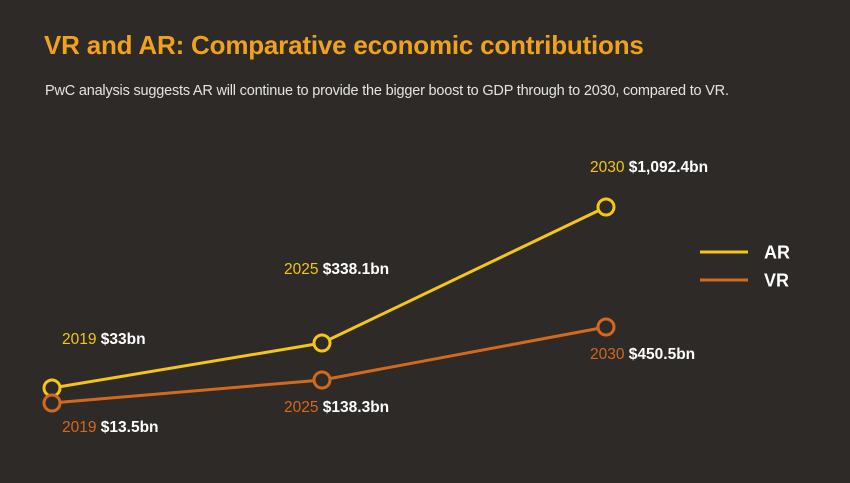 The image size is (850, 483). Describe the element at coordinates (52, 403) in the screenshot. I see `data-point-vr-2019` at that location.